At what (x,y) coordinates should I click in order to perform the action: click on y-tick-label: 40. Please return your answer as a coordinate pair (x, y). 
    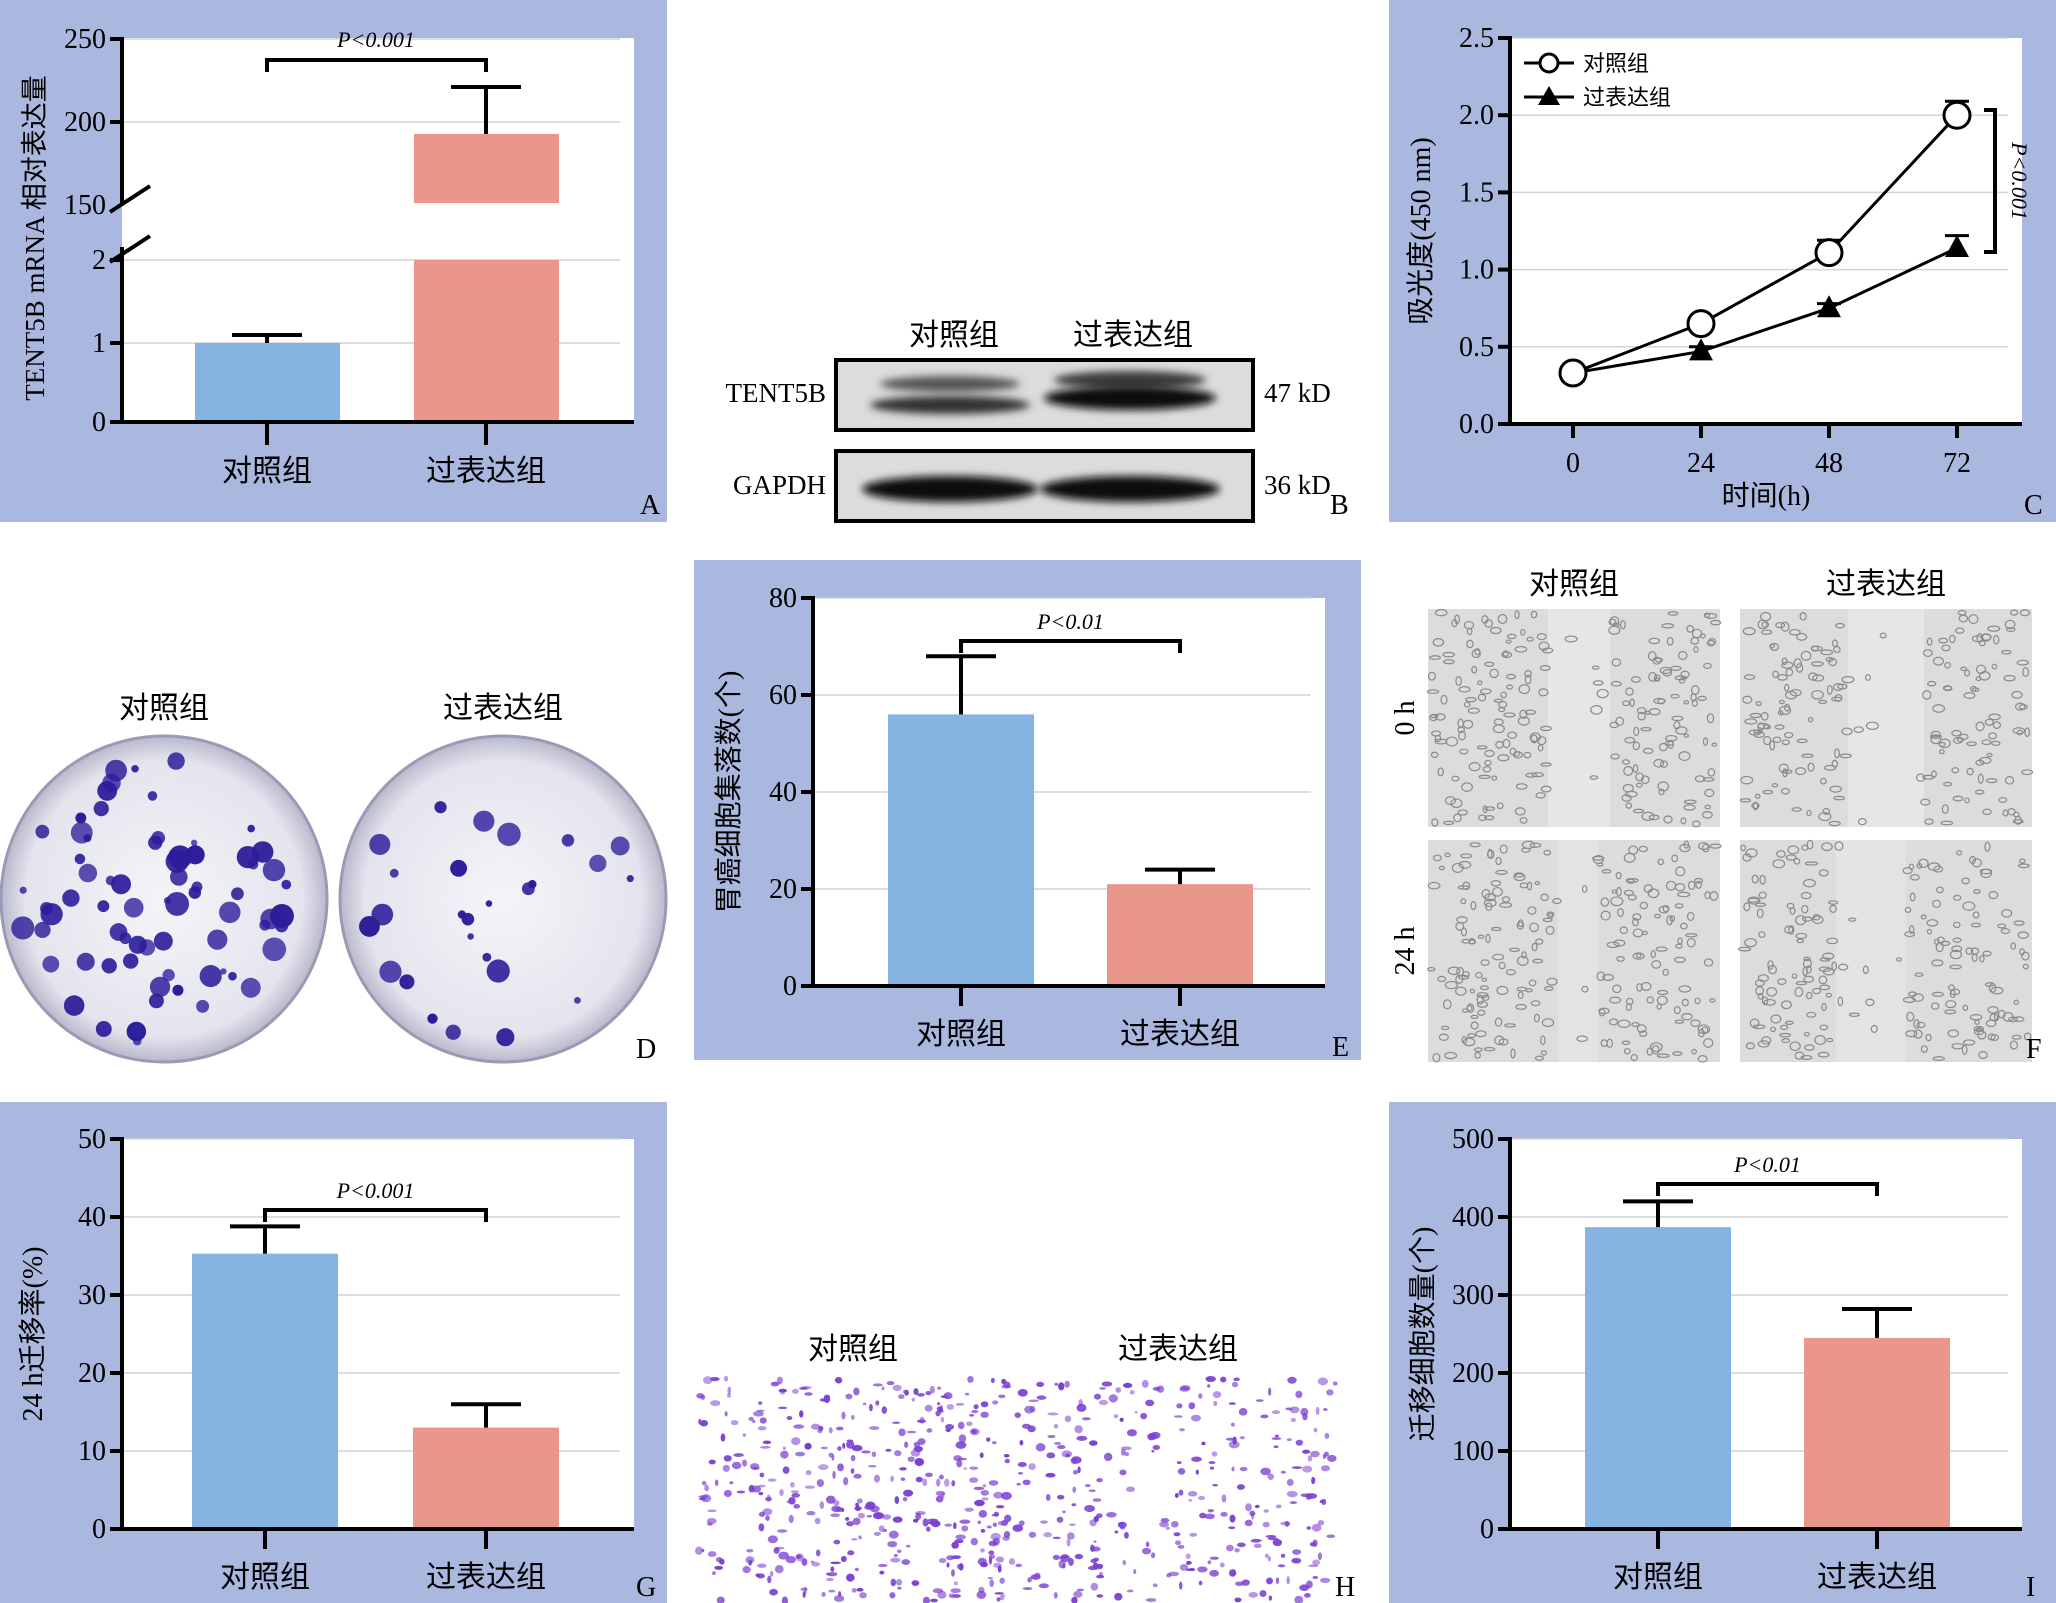
    Looking at the image, I should click on (92, 1217).